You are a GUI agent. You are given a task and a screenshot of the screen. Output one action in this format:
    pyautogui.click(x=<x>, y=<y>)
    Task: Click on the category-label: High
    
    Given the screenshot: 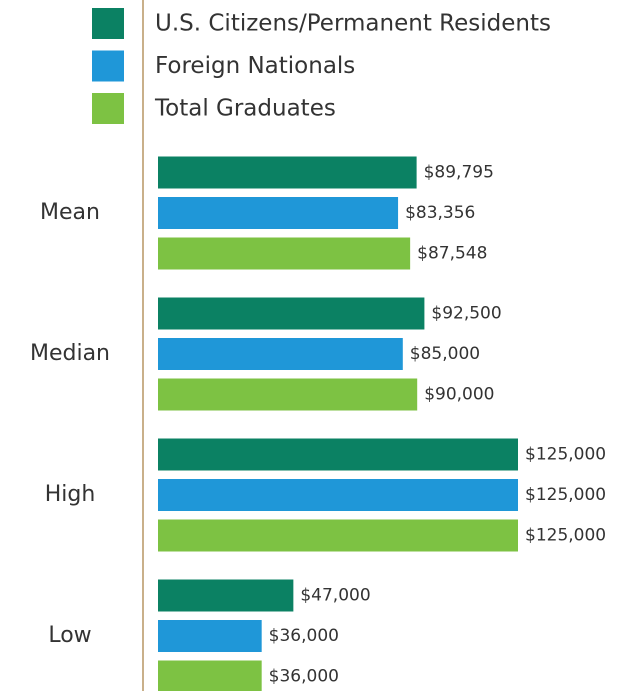 What is the action you would take?
    pyautogui.click(x=70, y=494)
    